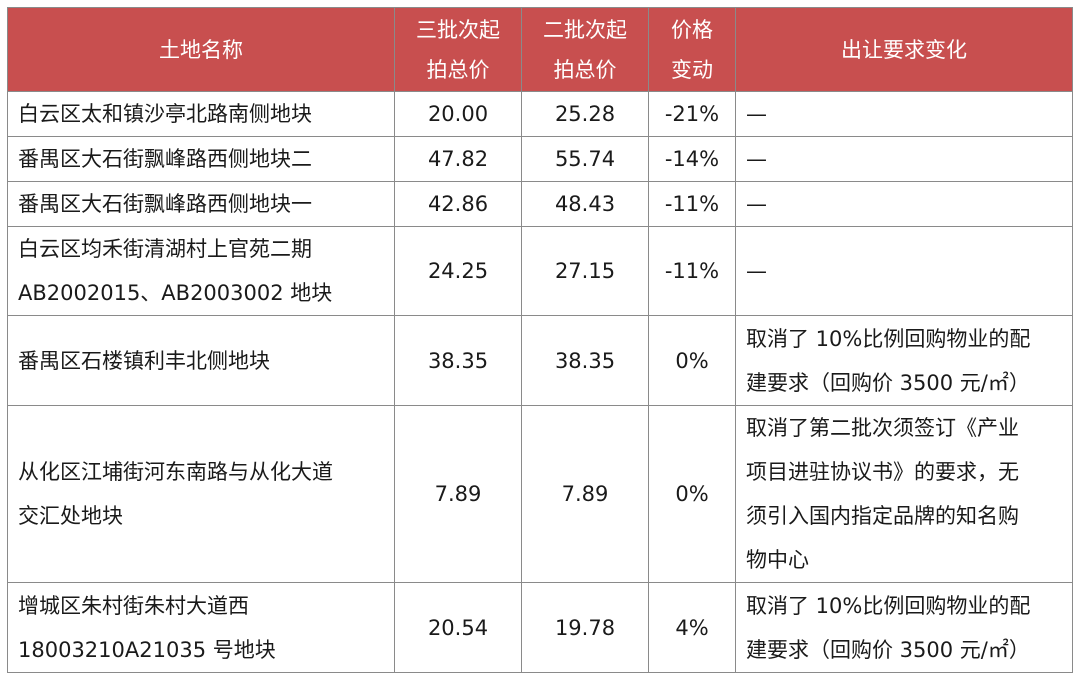  I want to click on table-row: 番禺区大石街飘峰路西侧地块二 47.82 55.74 -14% —, so click(540, 159).